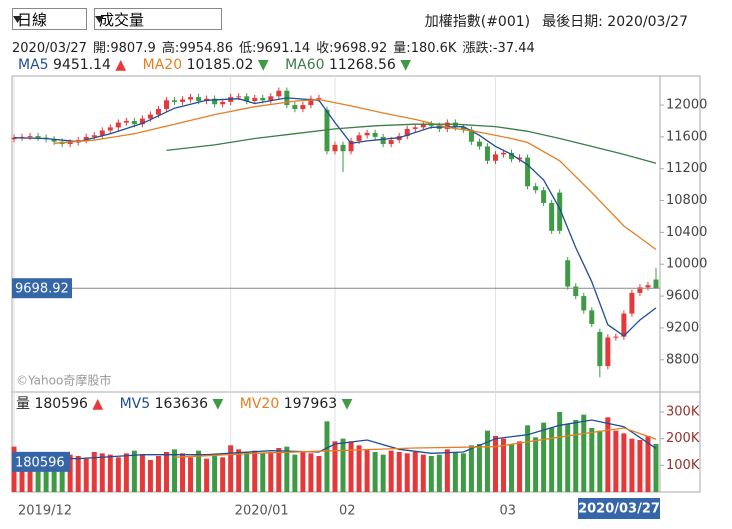  I want to click on y-tick-label: 12000, so click(686, 105).